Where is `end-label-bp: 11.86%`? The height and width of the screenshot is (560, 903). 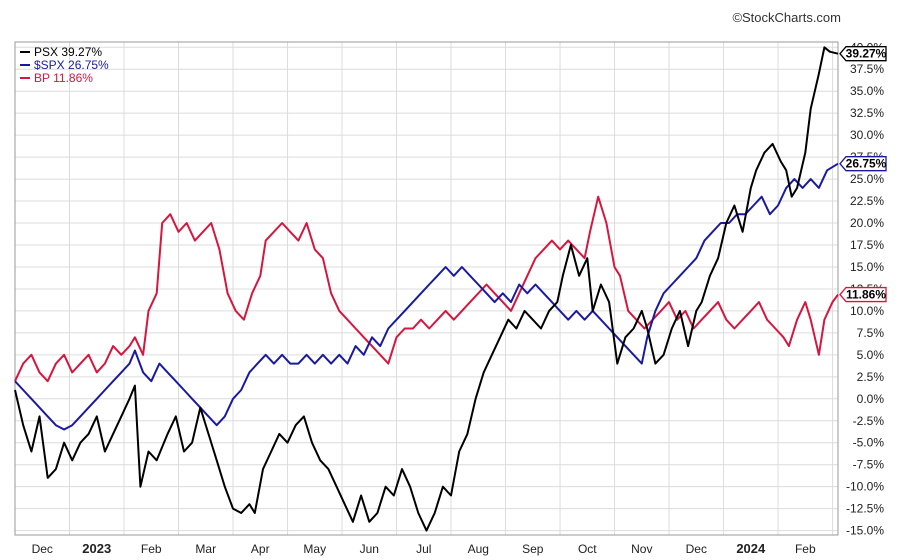 end-label-bp: 11.86% is located at coordinates (863, 294).